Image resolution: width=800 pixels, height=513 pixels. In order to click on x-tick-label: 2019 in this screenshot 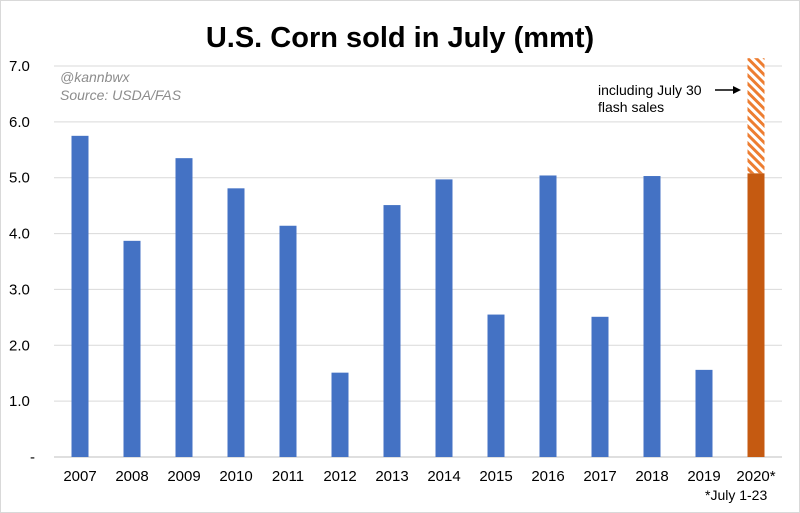, I will do `click(703, 476)`.